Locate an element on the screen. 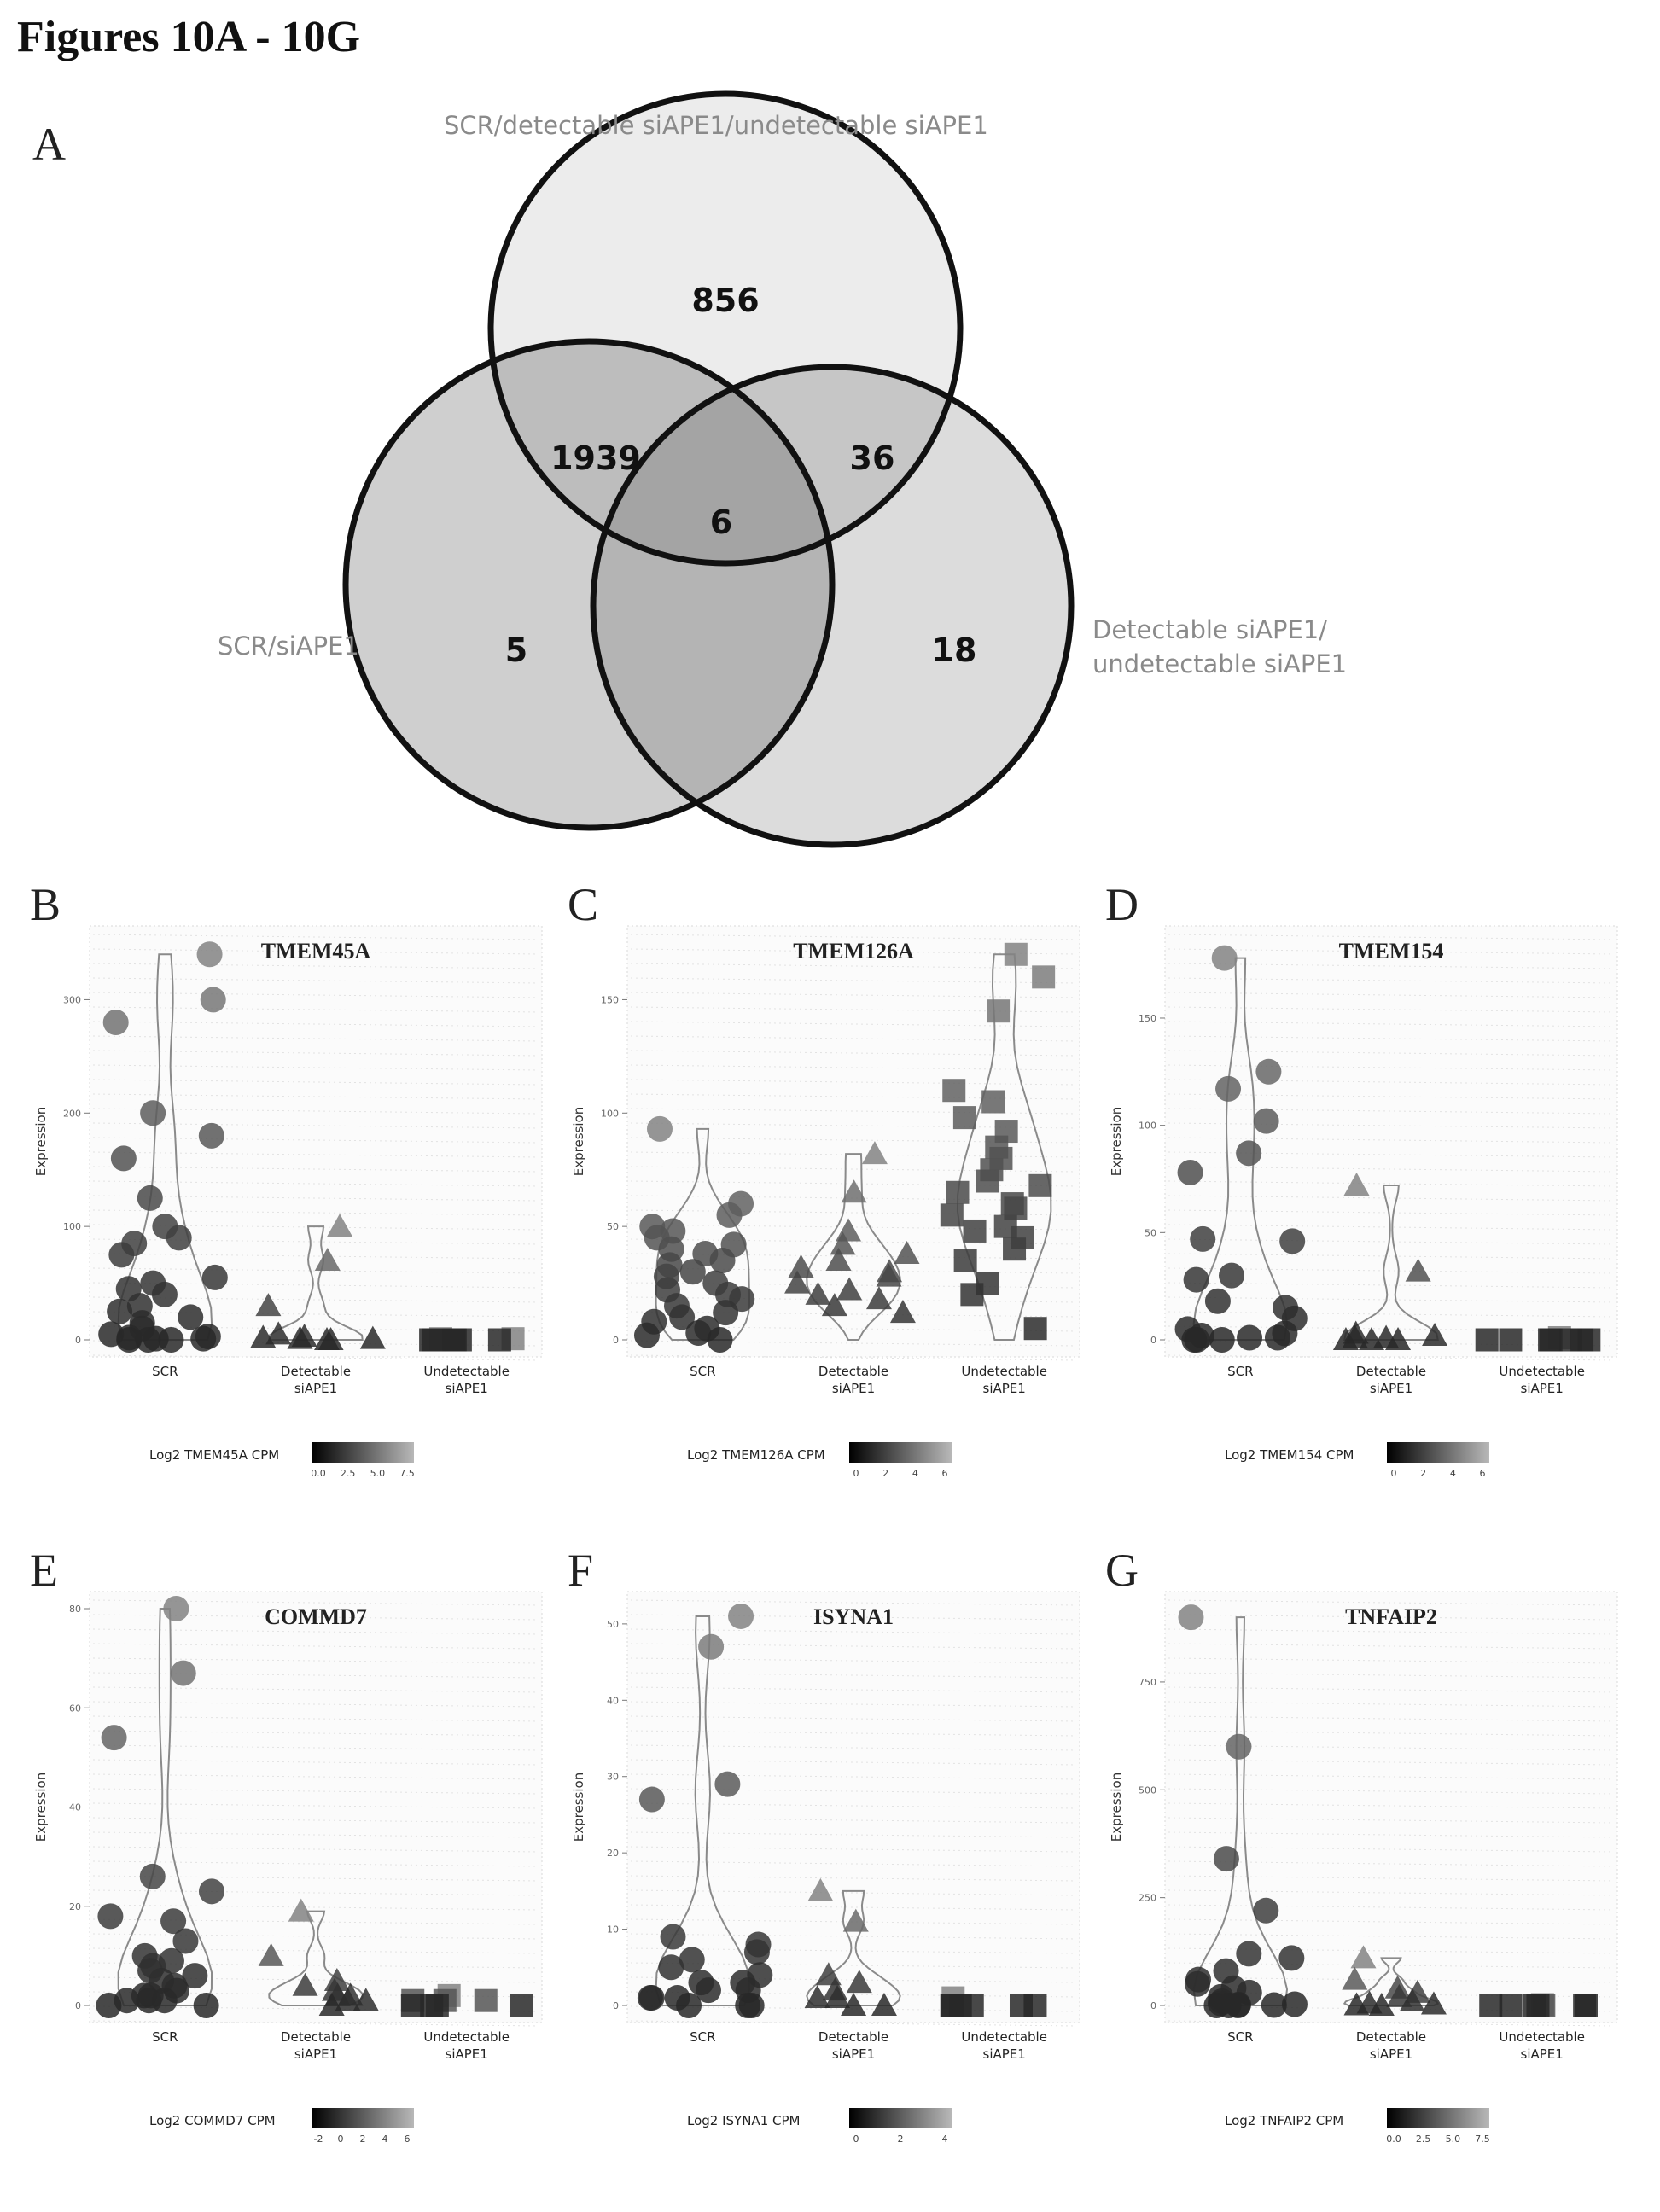 Image resolution: width=1660 pixels, height=2212 pixels. y-tick-label: 50 is located at coordinates (1150, 1232).